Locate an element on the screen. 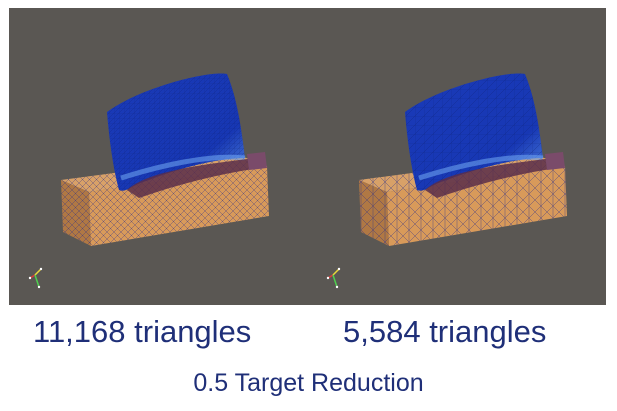  triangle-count-full: 11,168 triangles is located at coordinates (142, 331).